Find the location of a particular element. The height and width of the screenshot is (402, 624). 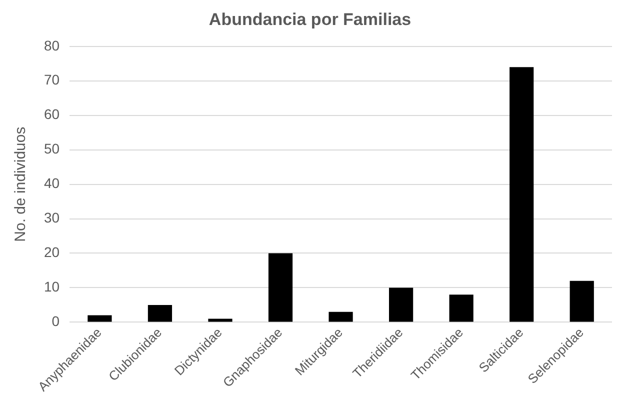

y-tick-label: 50 is located at coordinates (52, 148).